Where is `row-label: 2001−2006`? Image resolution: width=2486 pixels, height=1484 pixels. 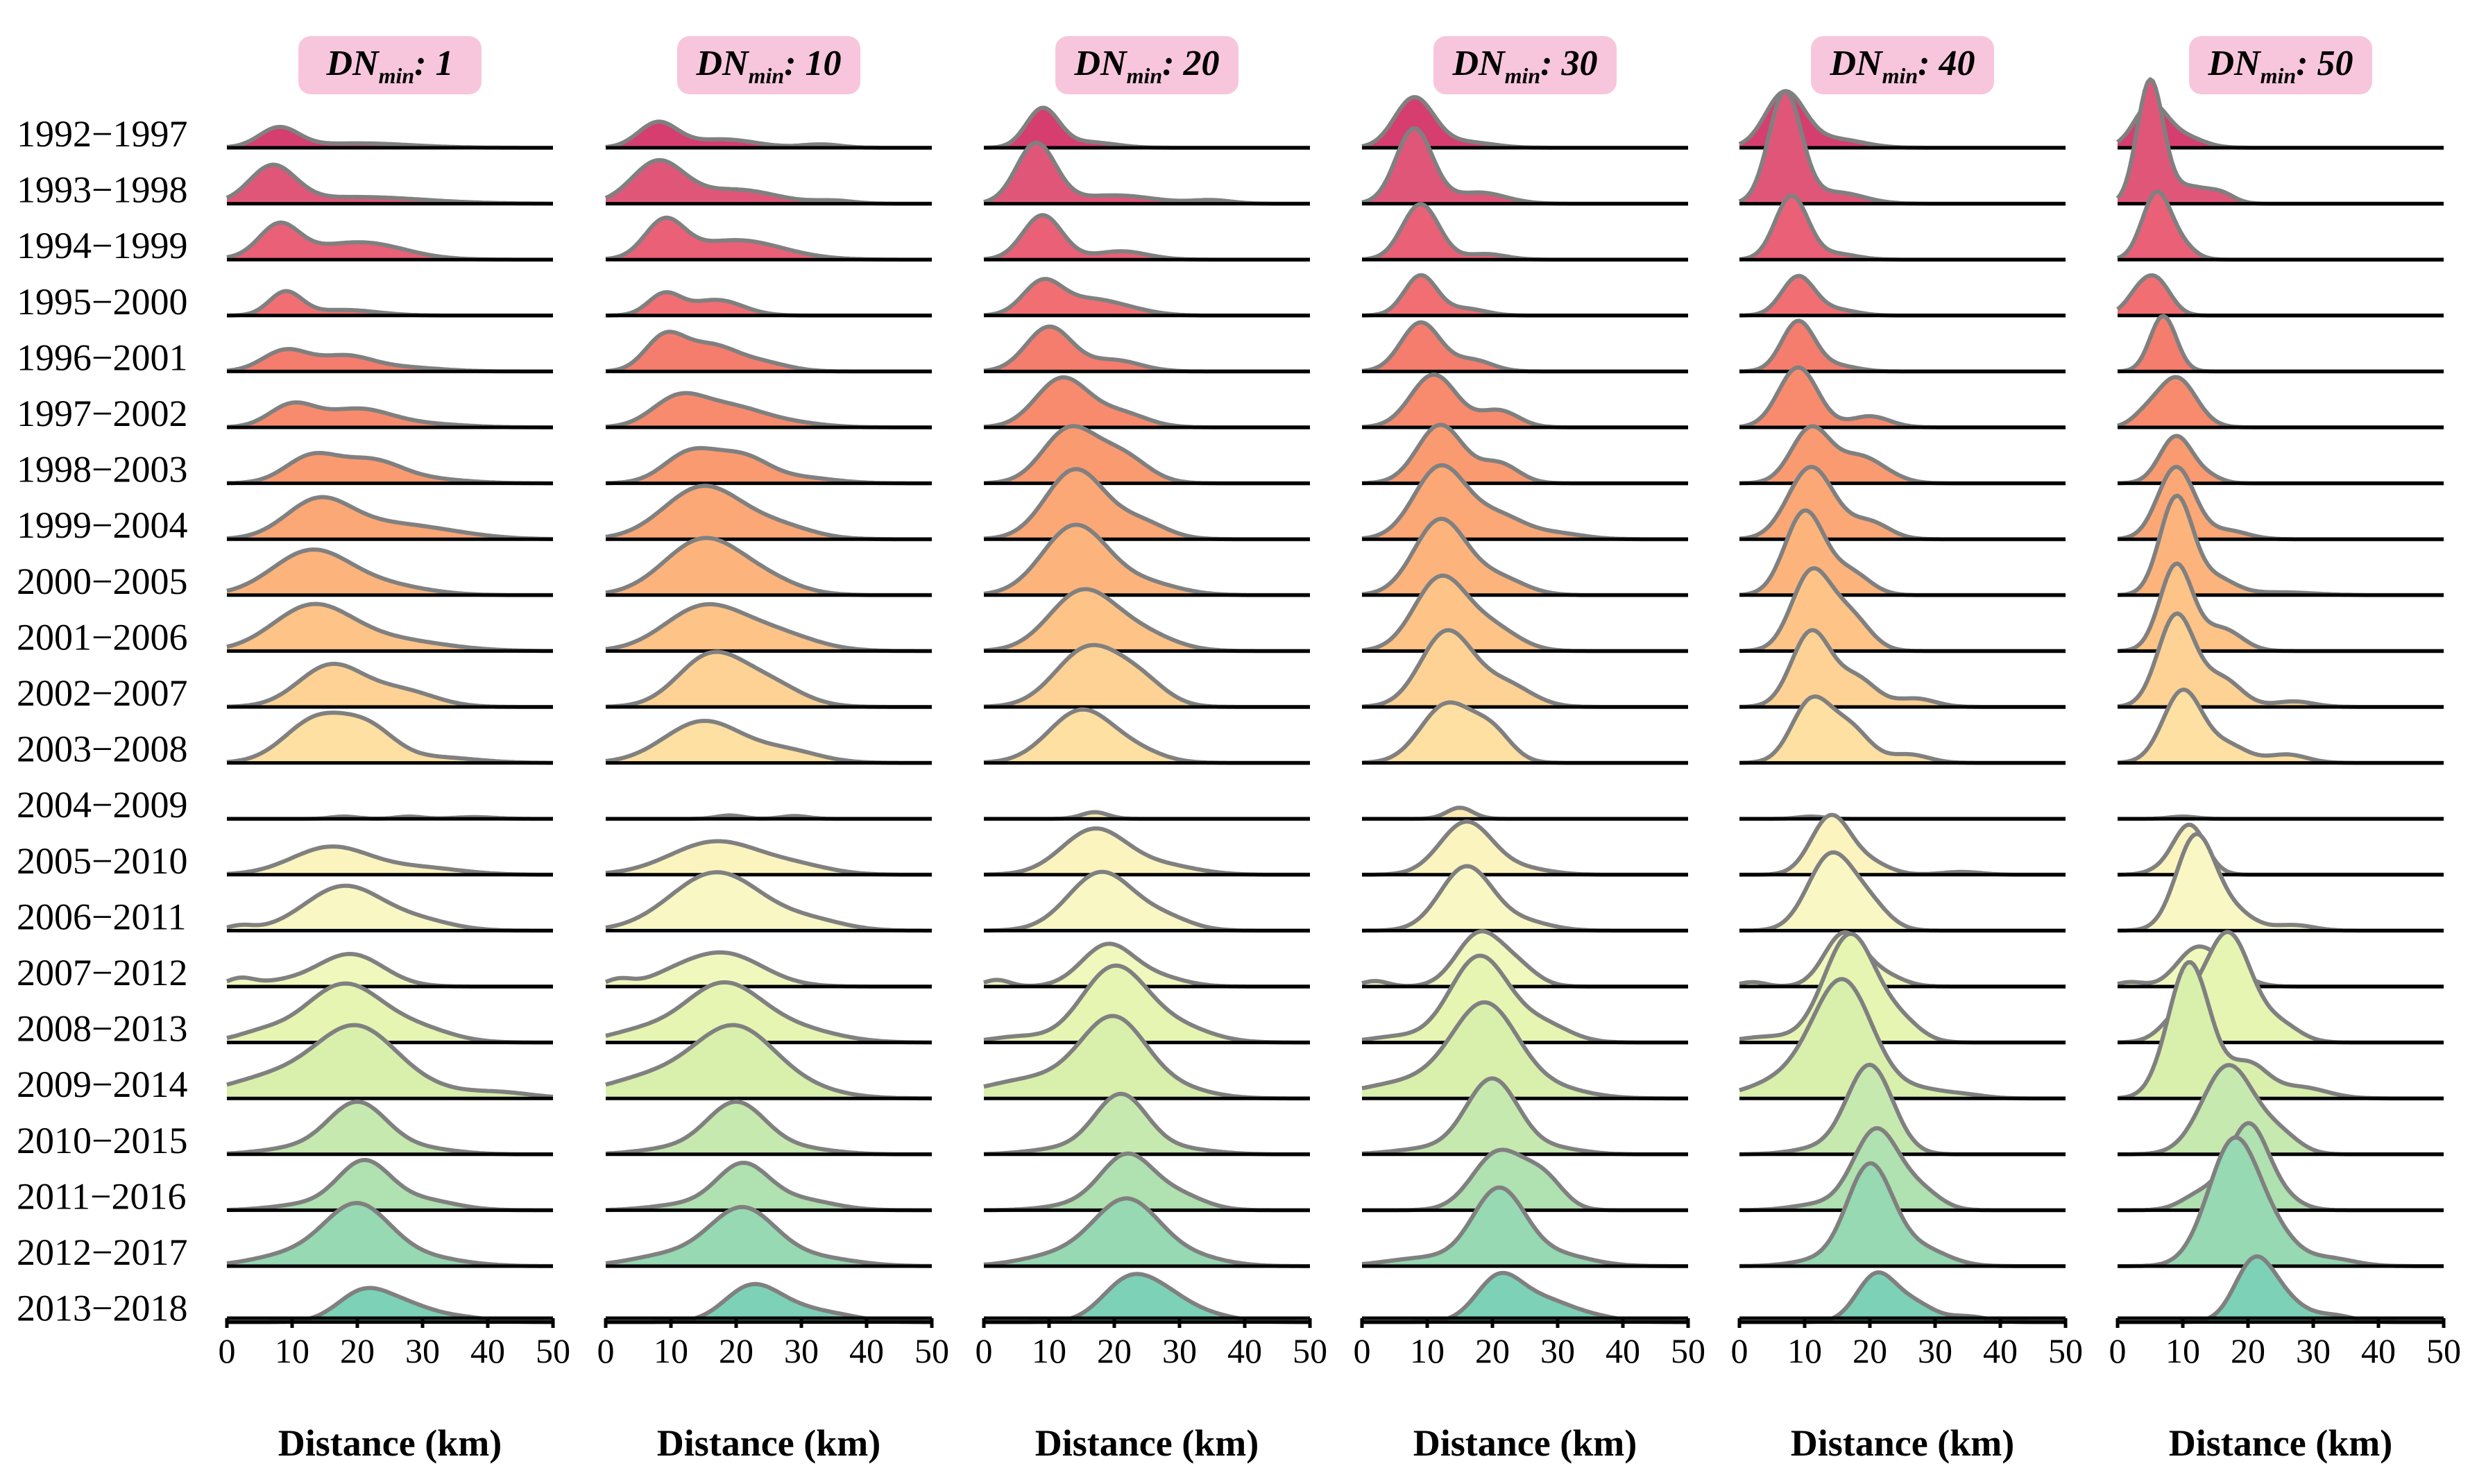 row-label: 2001−2006 is located at coordinates (102, 637).